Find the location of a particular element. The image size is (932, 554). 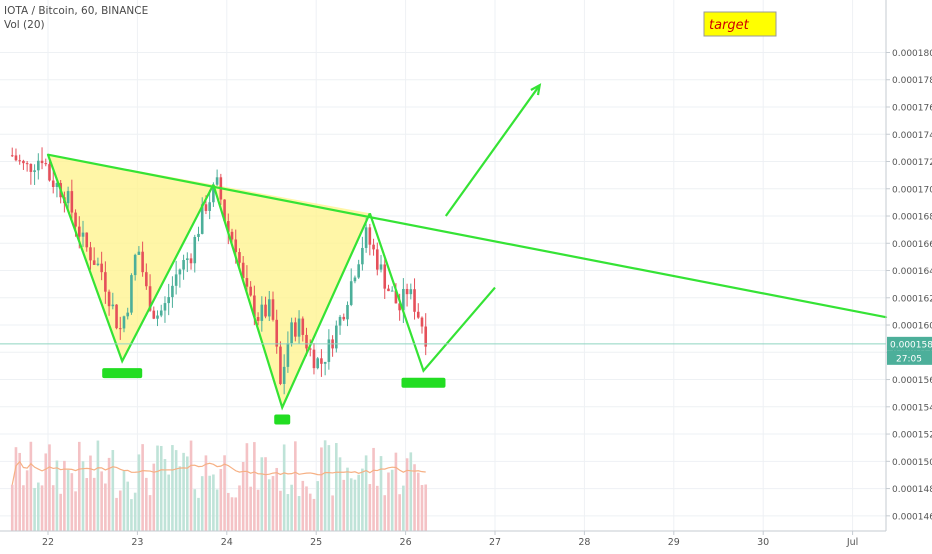

price-tick-label: 0.00016600 is located at coordinates (912, 245).